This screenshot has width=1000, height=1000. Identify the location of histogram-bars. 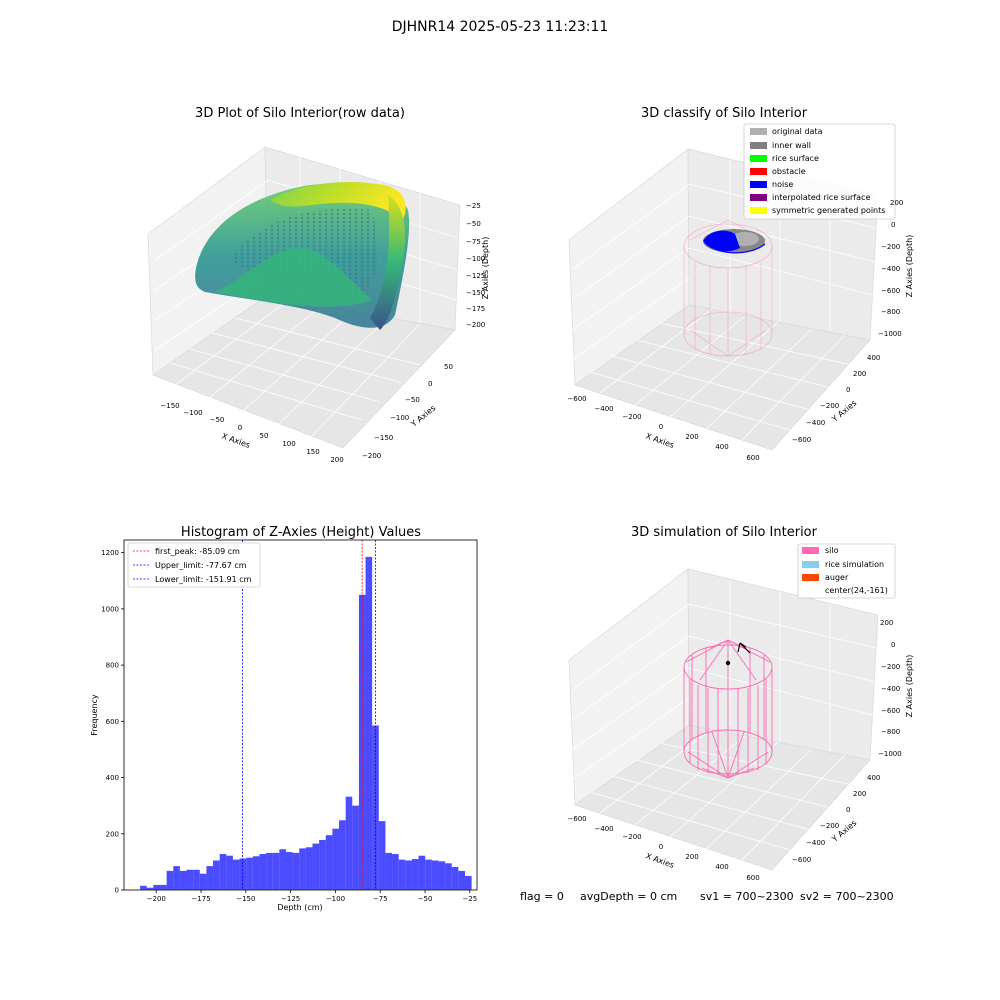
(306, 723).